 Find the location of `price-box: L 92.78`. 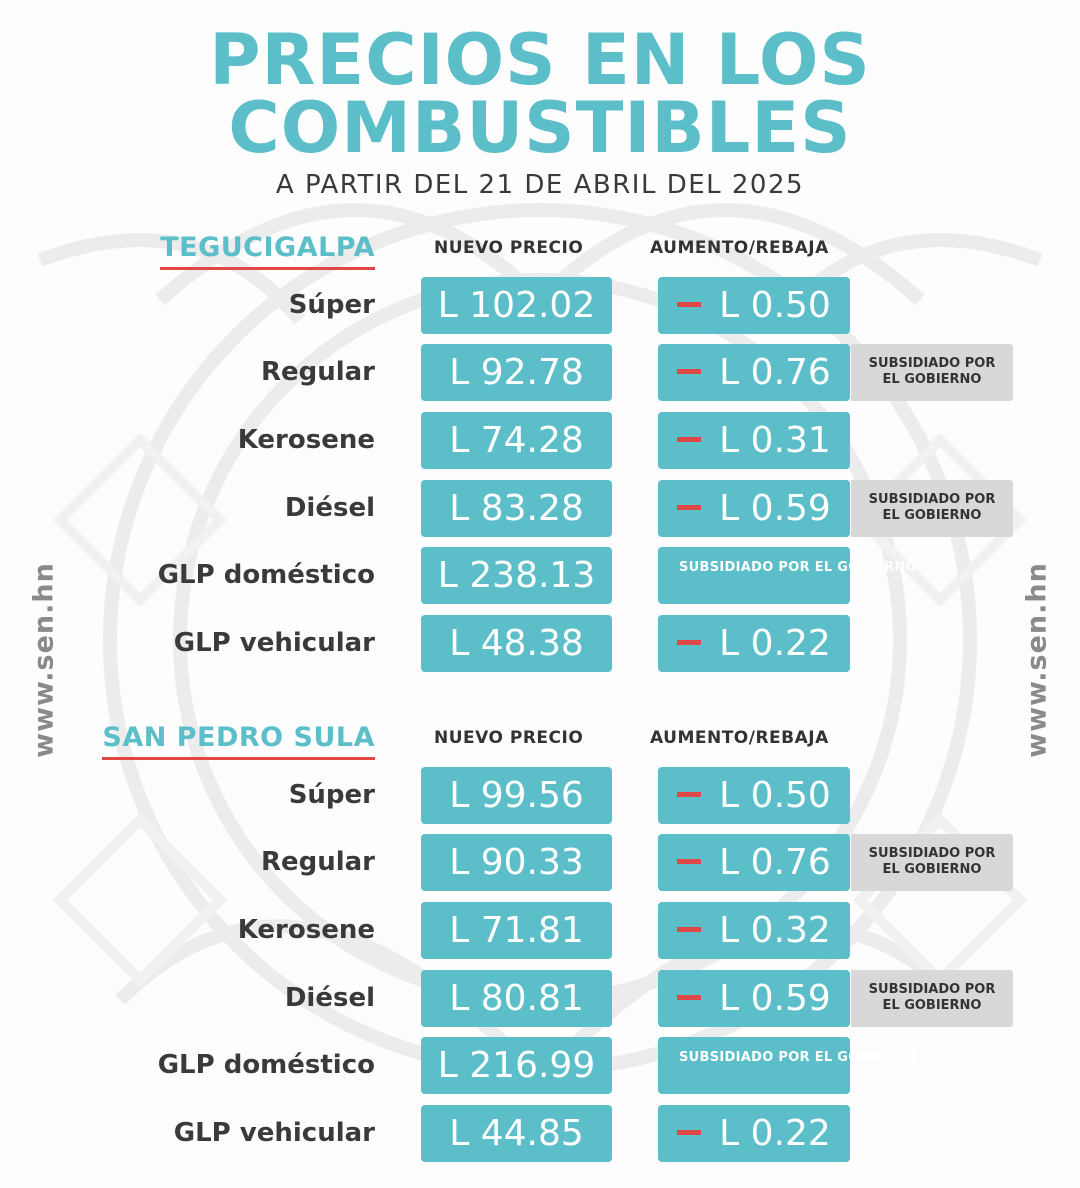

price-box: L 92.78 is located at coordinates (516, 372).